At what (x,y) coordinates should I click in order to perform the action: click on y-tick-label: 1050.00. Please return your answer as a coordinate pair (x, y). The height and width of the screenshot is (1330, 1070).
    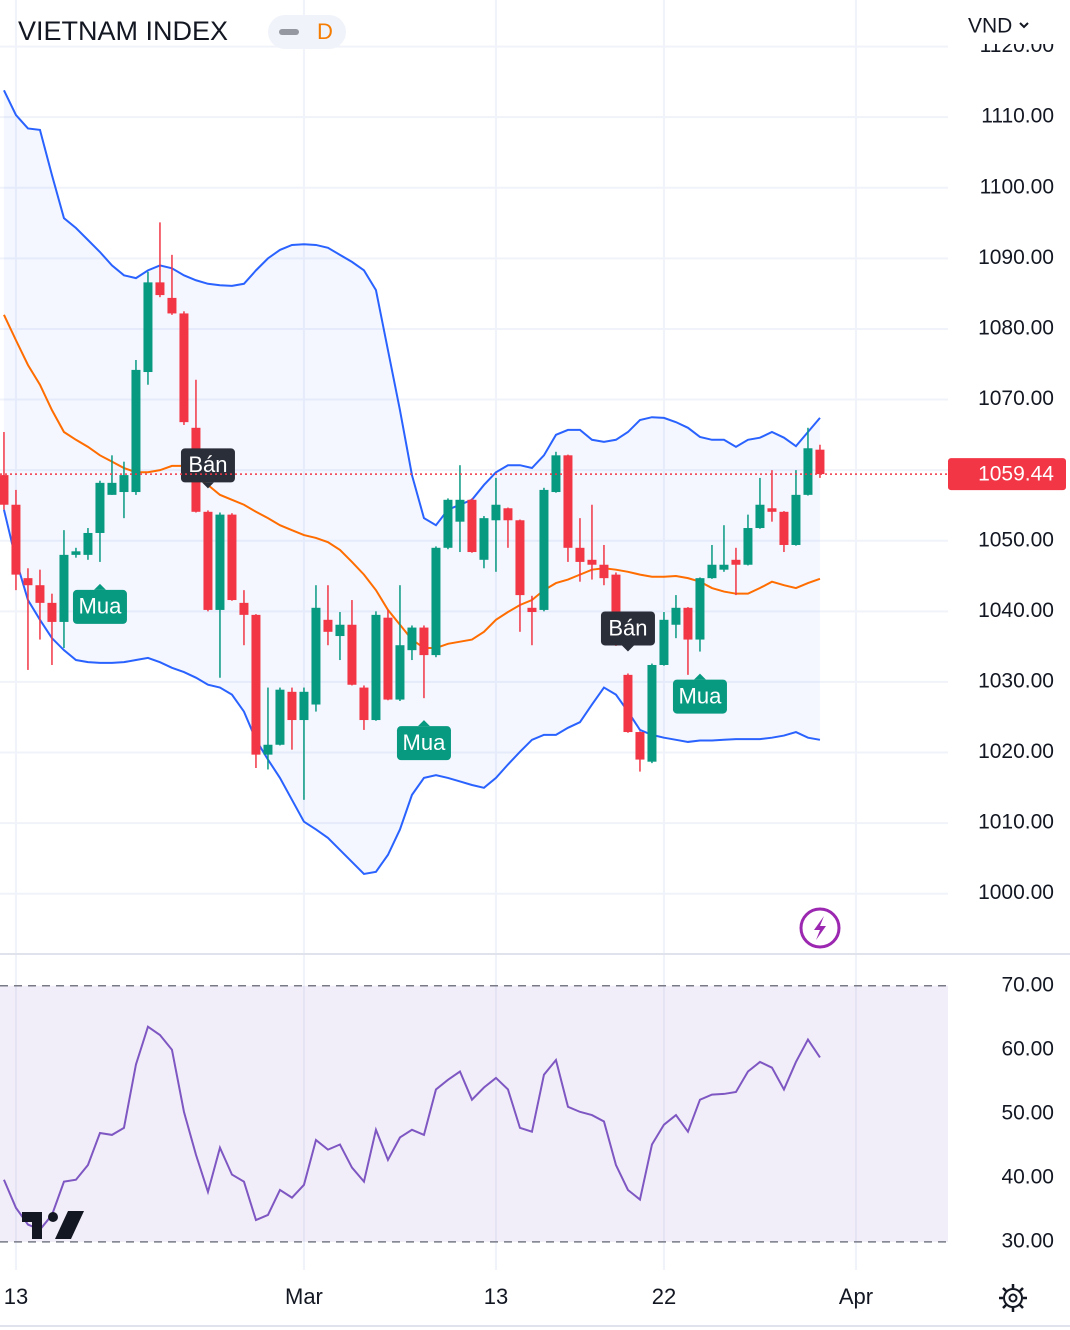
    Looking at the image, I should click on (1016, 539).